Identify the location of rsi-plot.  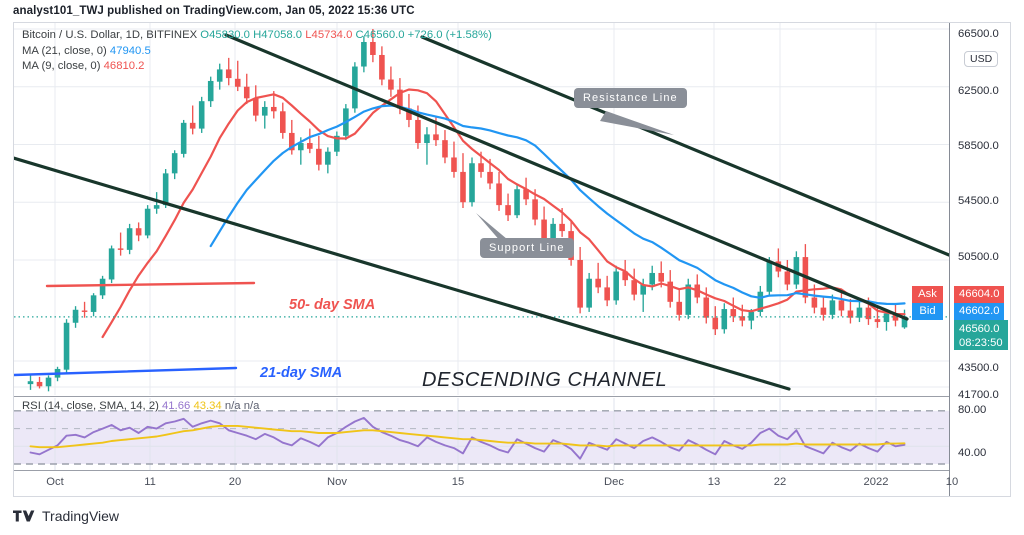
(481, 434).